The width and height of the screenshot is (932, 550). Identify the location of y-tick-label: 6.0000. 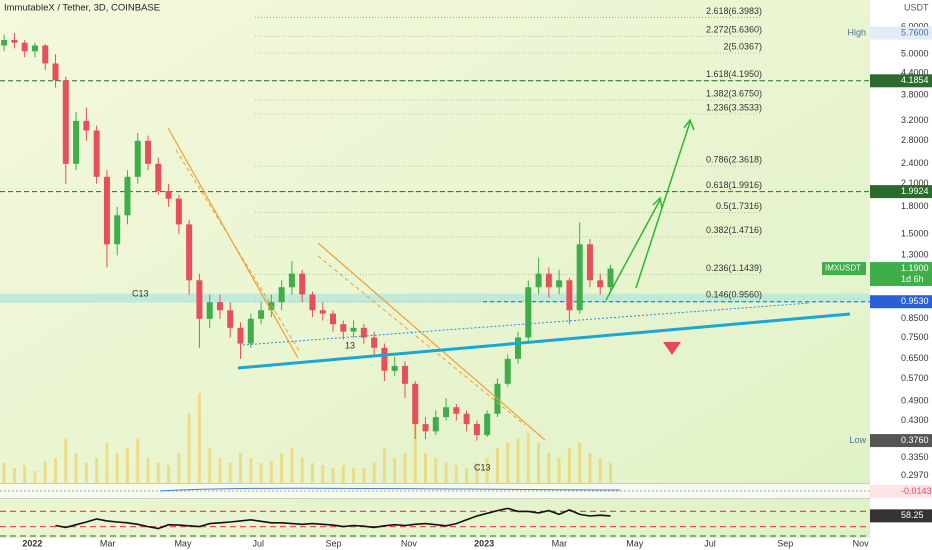
(915, 26).